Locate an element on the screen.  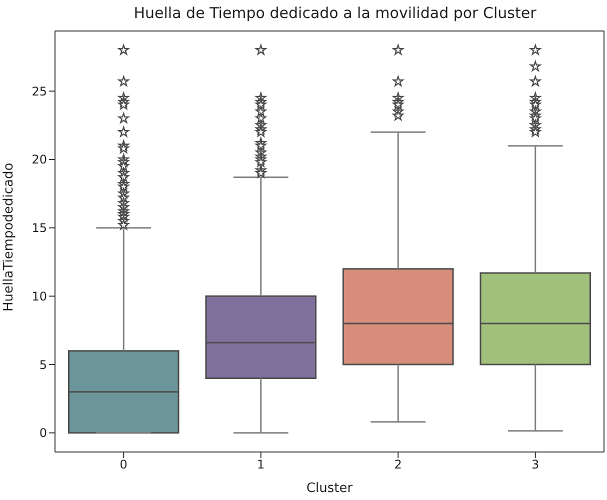
x-tick-label: 1 is located at coordinates (261, 465).